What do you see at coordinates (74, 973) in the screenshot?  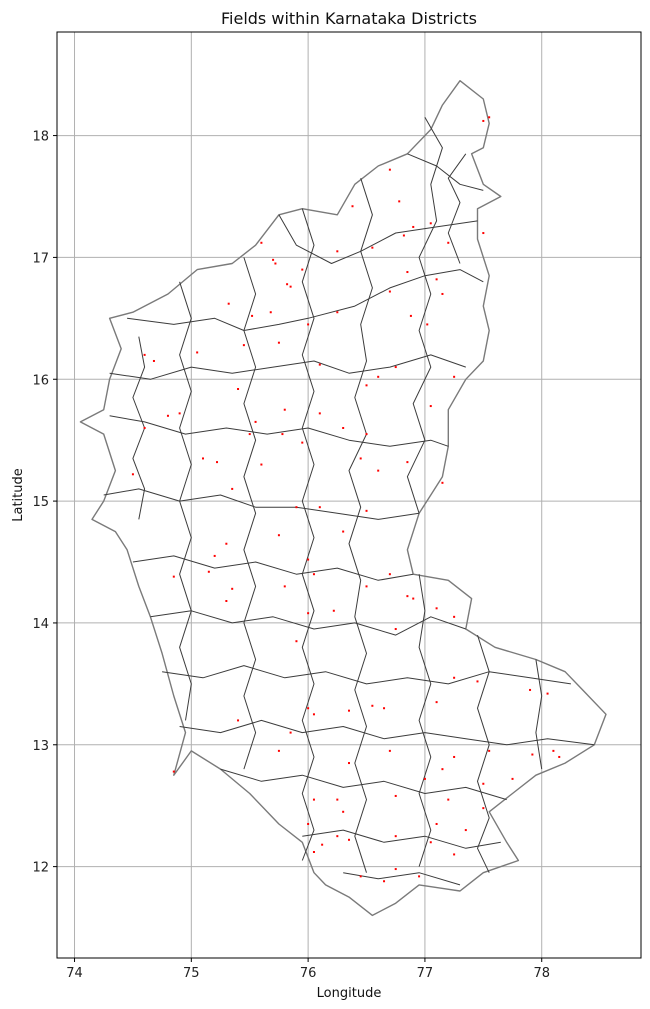 I see `x-tick-label: 74` at bounding box center [74, 973].